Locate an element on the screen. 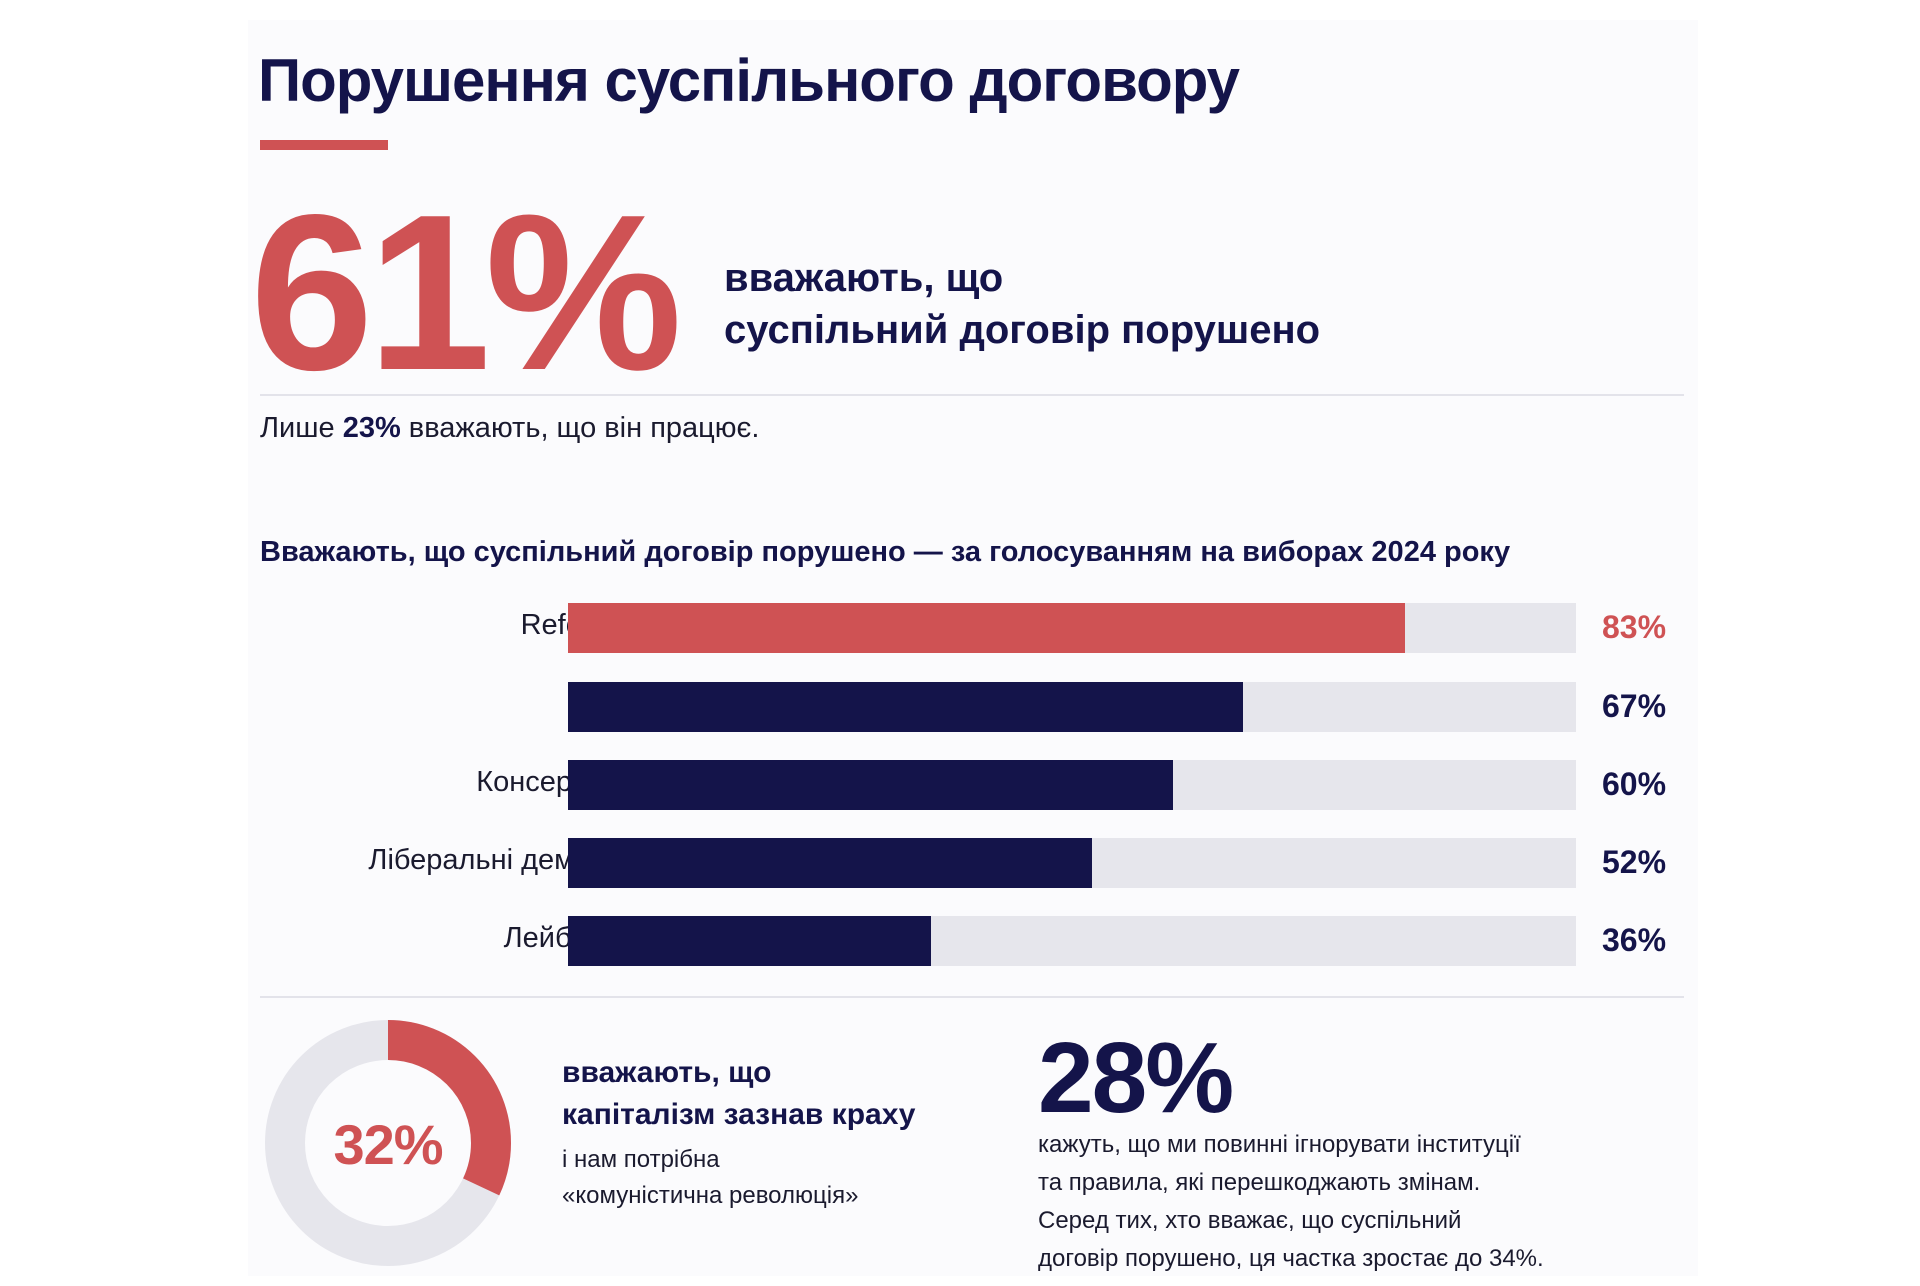 This screenshot has height=1286, width=1920. headline-stat-caption-line2: суспільний договір порушено is located at coordinates (1022, 330).